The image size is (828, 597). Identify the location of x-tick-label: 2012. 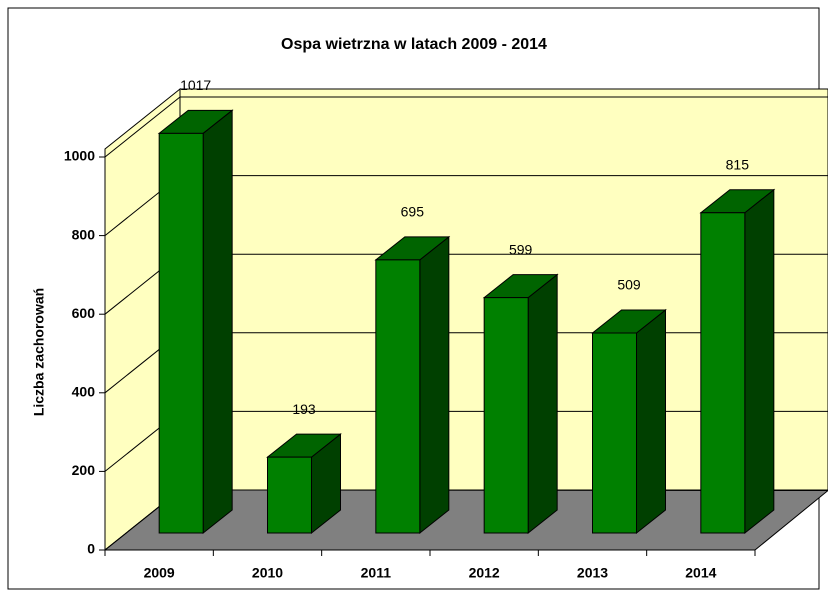
(484, 573).